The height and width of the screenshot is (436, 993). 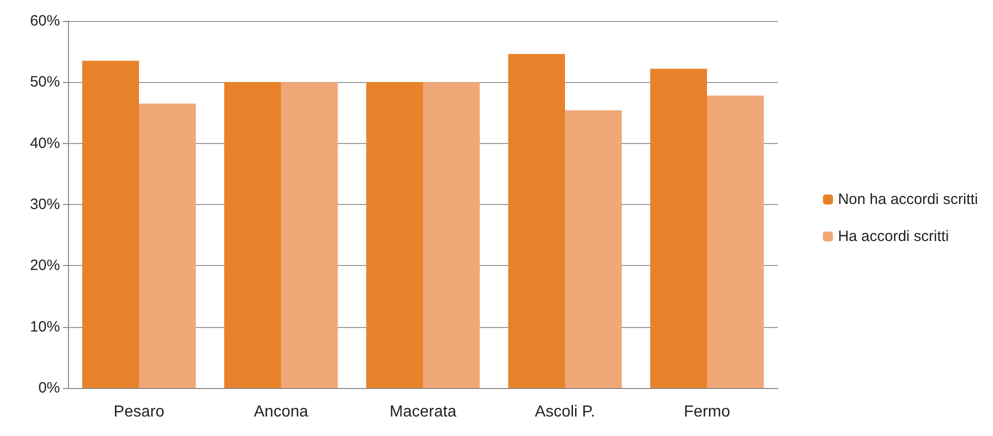 I want to click on x-tick-label: Macerata, so click(x=423, y=412).